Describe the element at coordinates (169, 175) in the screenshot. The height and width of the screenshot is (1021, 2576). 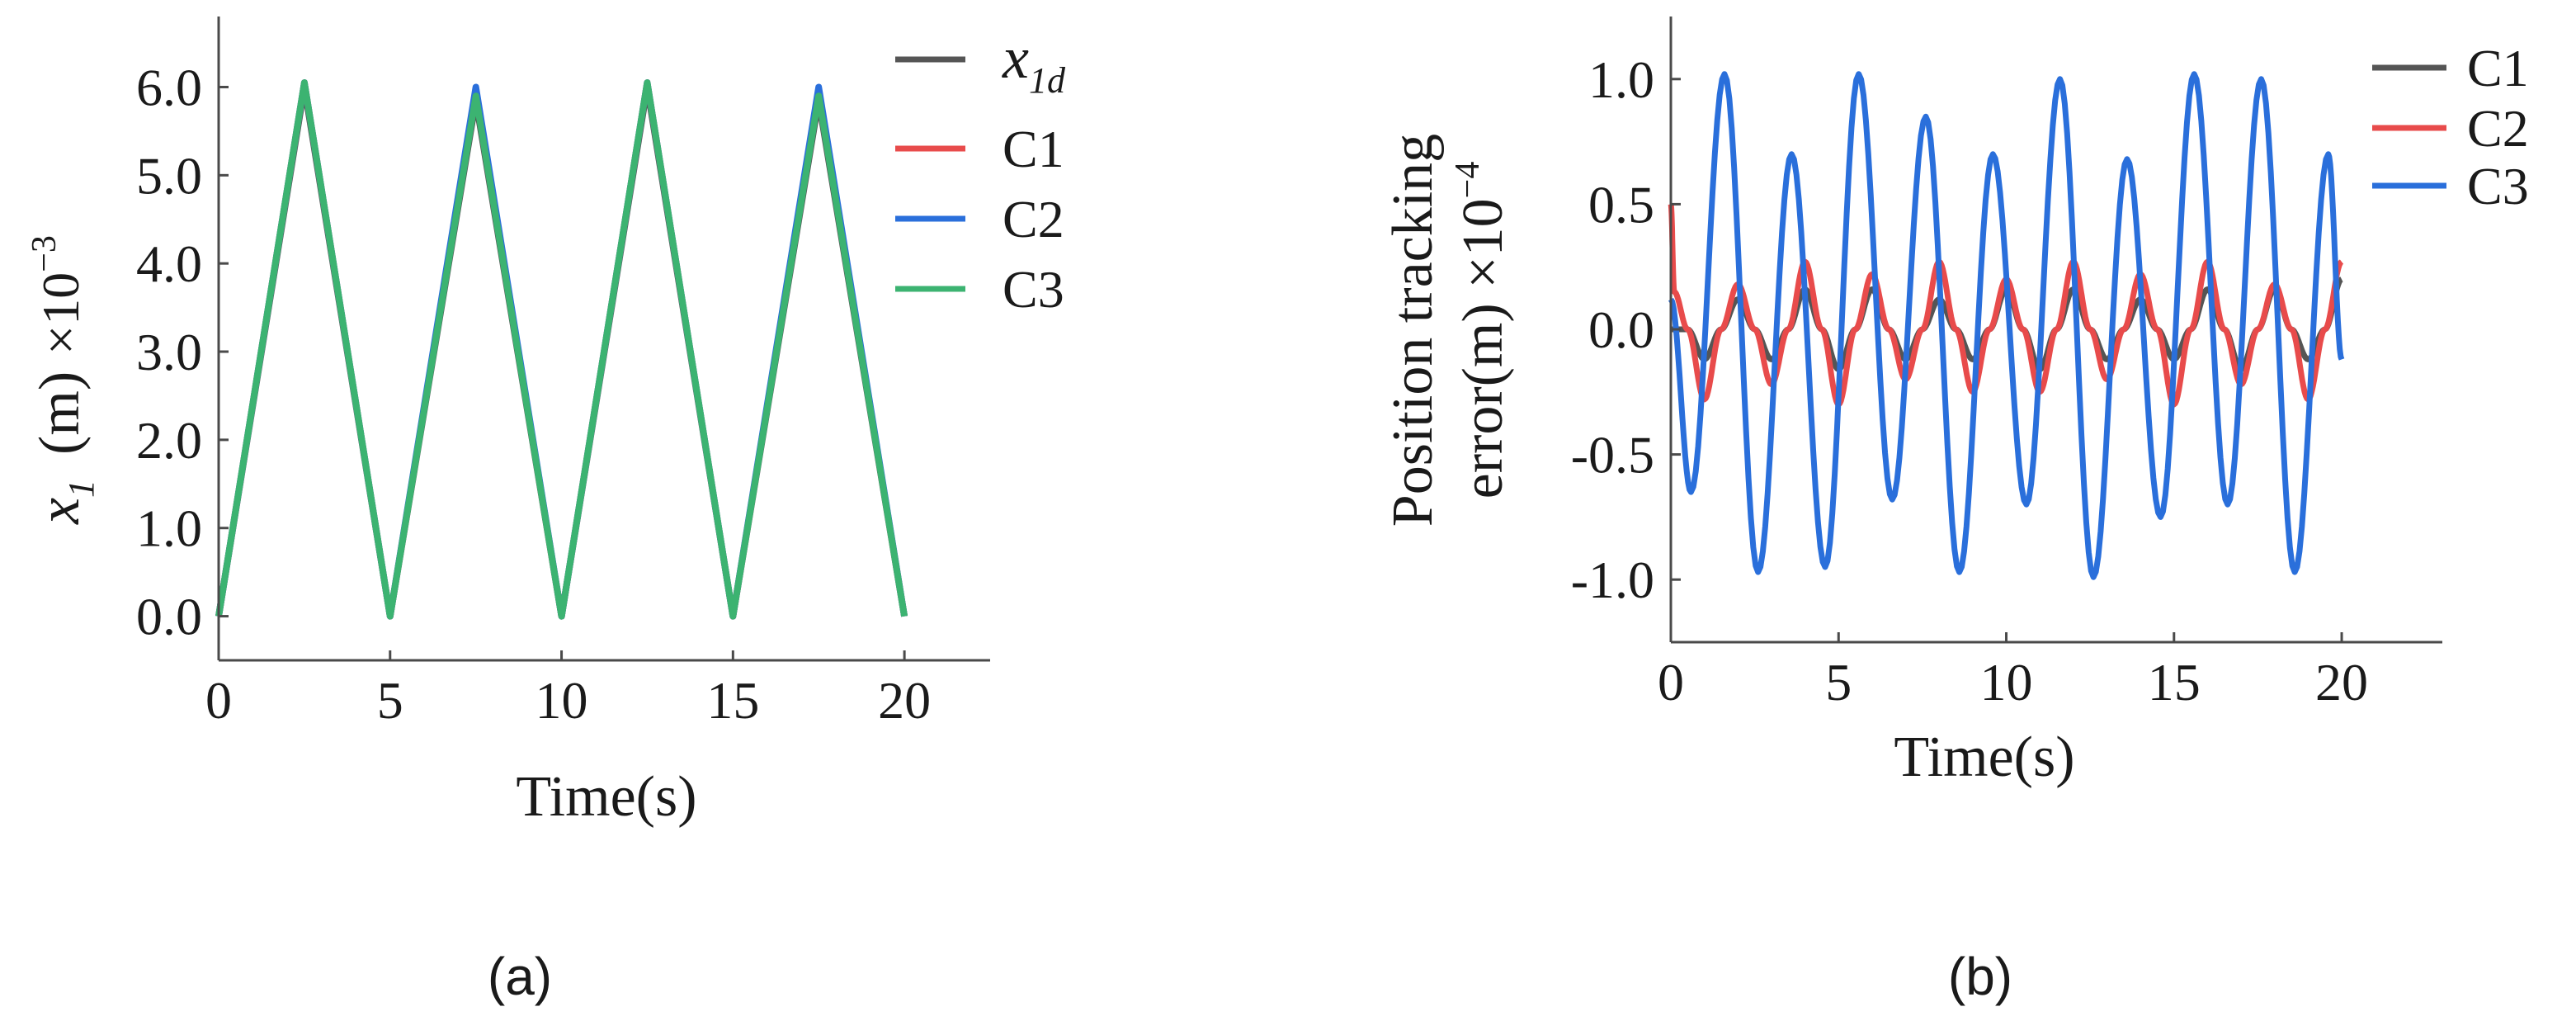
I see `chart-a-y-tick-label: 5.0` at that location.